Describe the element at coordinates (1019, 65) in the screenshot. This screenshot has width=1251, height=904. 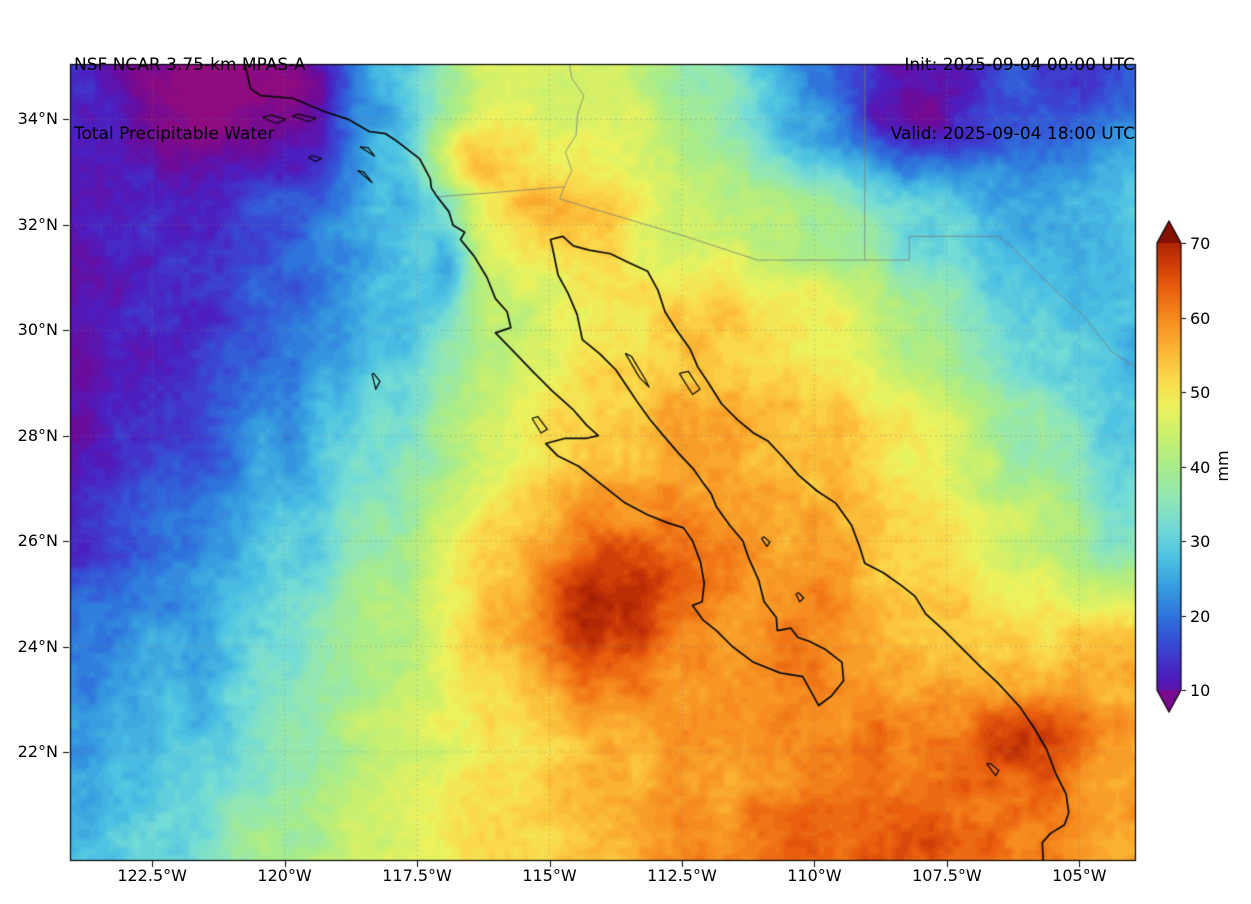
I see `init-time-label: Init: 2025-09-04 00:00 UTC` at that location.